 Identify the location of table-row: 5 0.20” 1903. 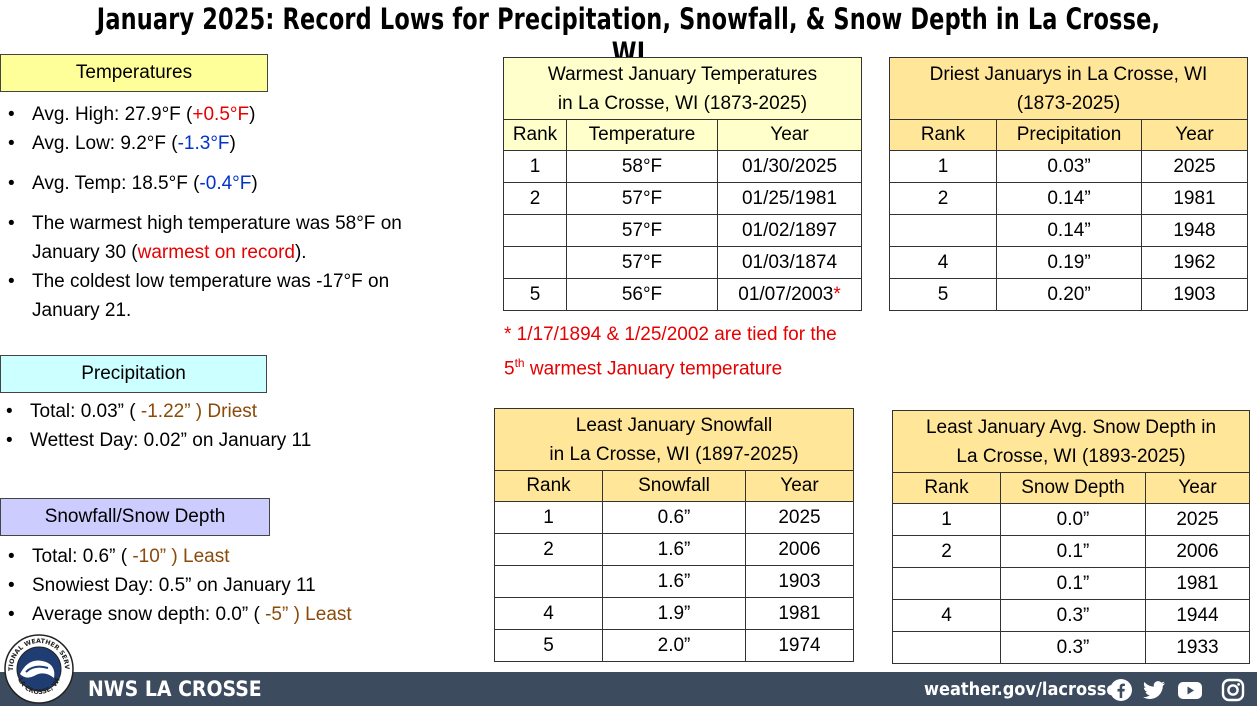
(1068, 294).